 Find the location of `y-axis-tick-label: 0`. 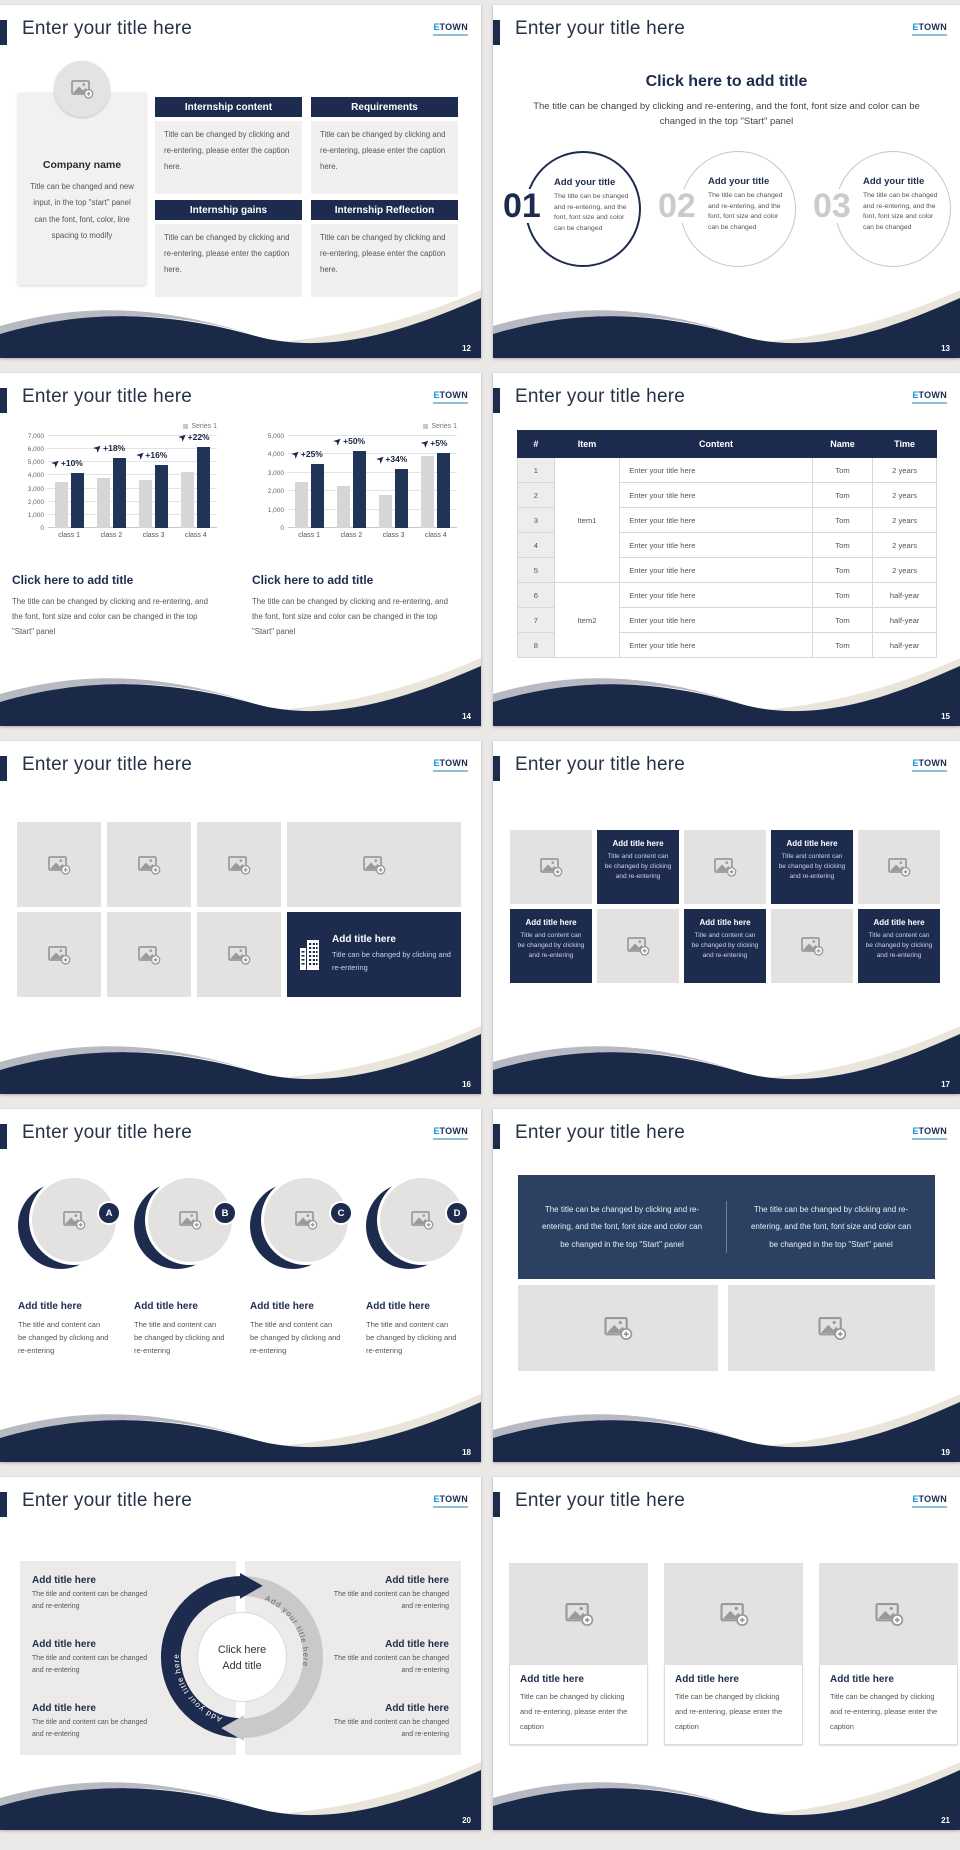

y-axis-tick-label: 0 is located at coordinates (42, 528).